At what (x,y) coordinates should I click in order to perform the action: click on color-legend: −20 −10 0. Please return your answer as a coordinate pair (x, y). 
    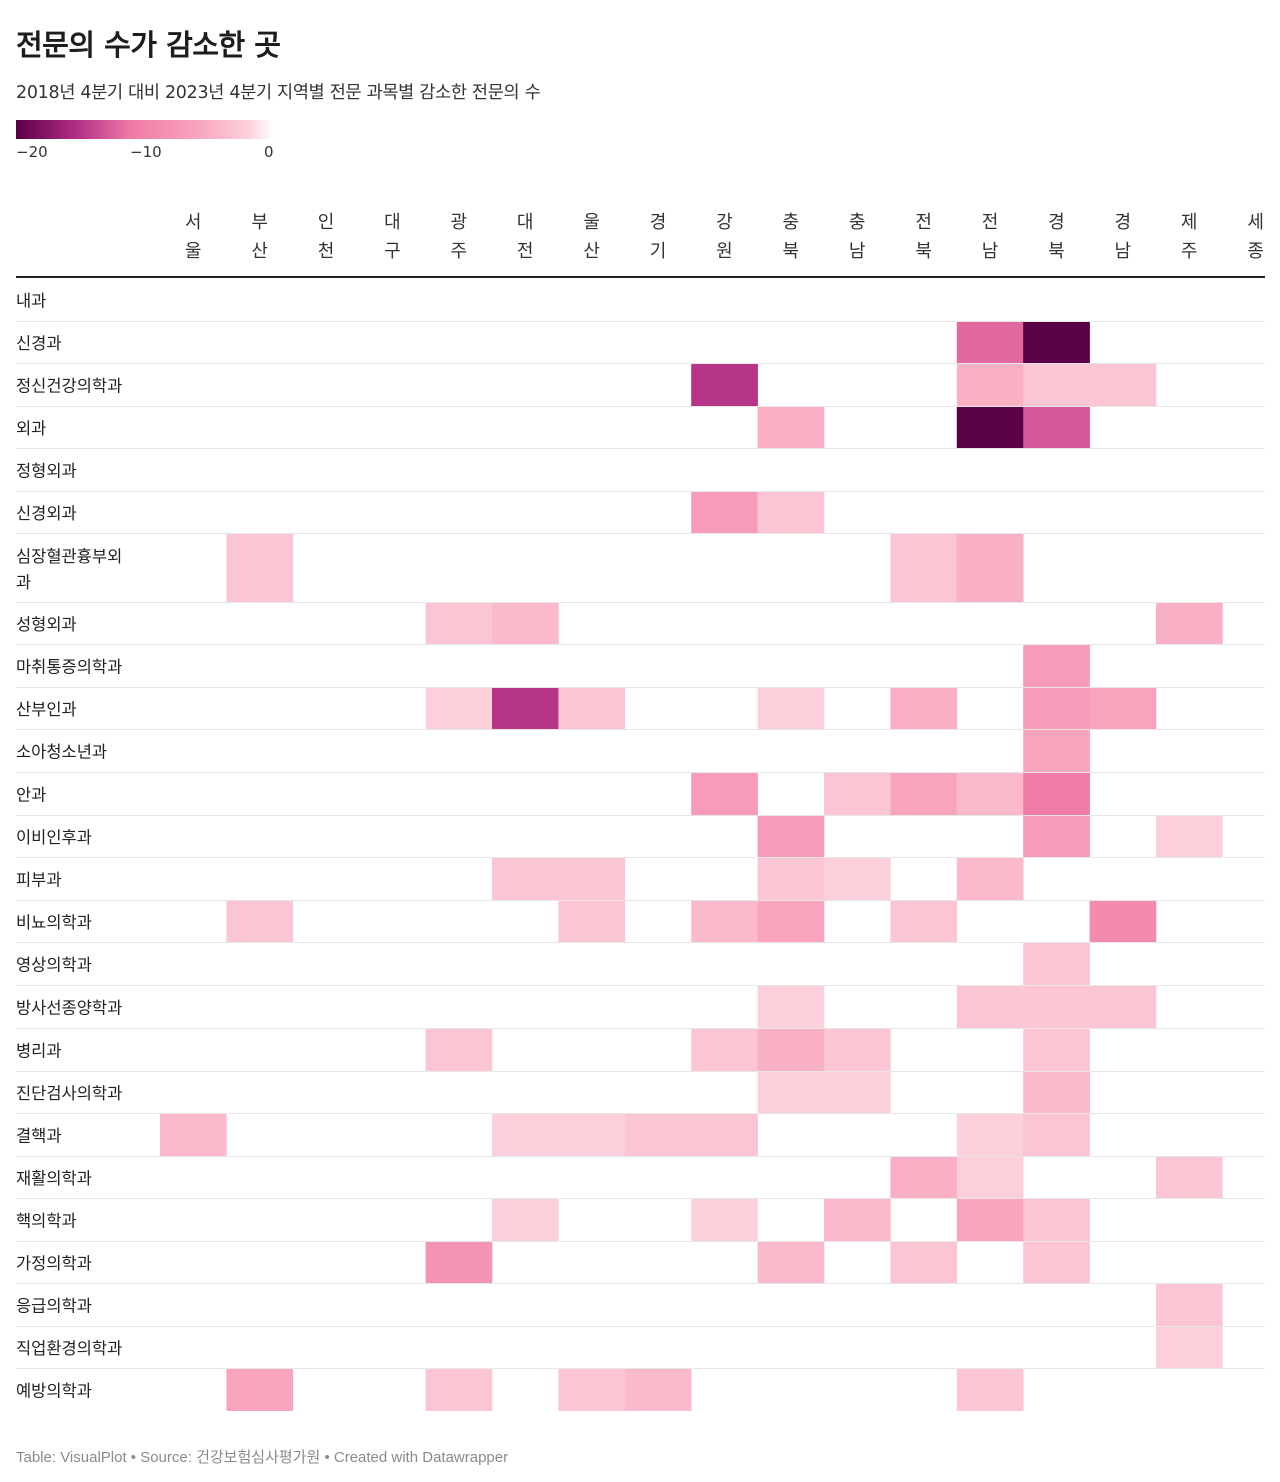
    Looking at the image, I should click on (145, 140).